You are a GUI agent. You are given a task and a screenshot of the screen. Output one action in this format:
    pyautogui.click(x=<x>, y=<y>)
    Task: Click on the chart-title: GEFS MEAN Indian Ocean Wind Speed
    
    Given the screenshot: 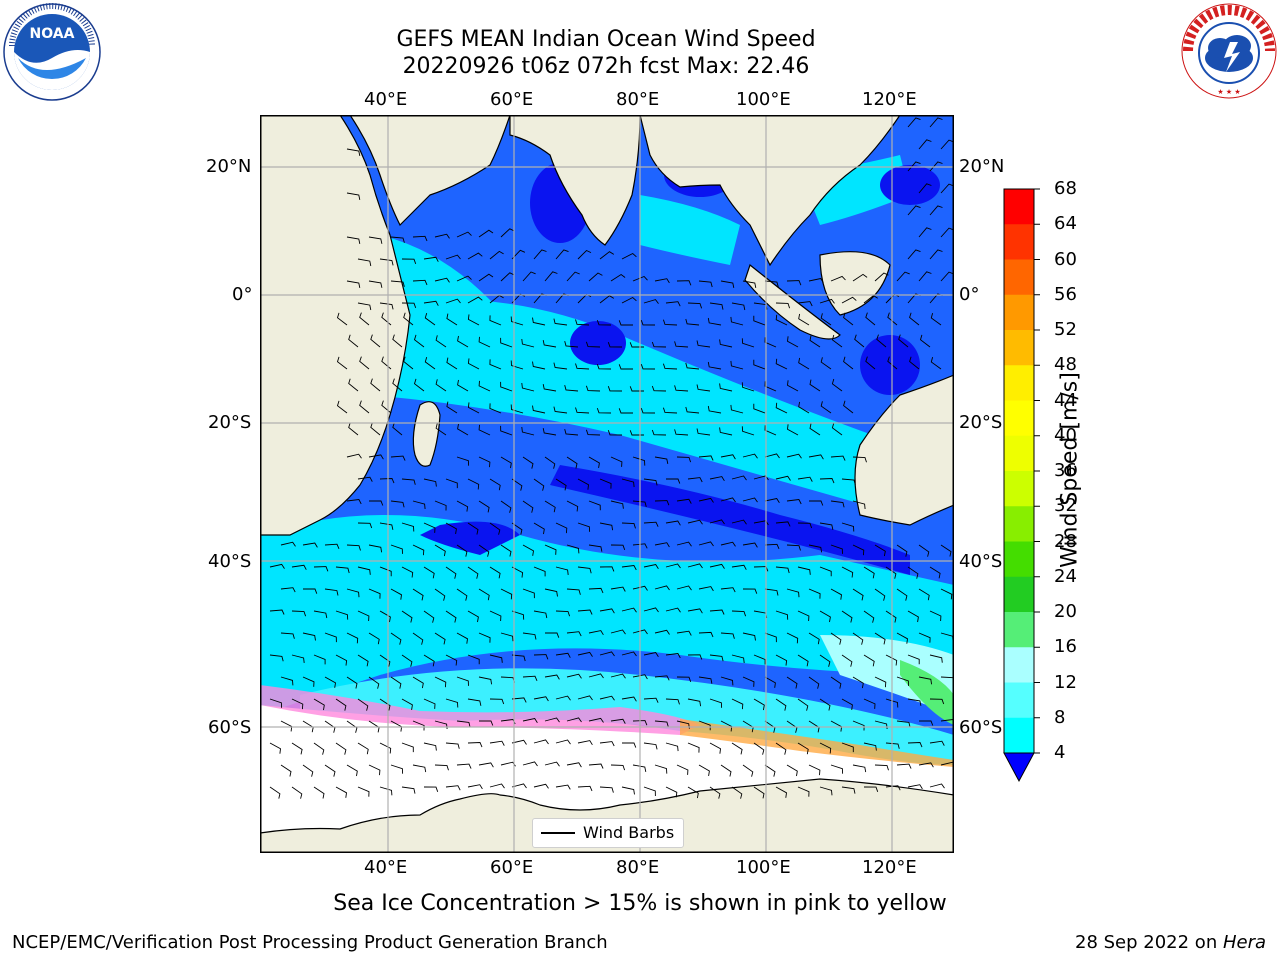 What is the action you would take?
    pyautogui.click(x=606, y=39)
    